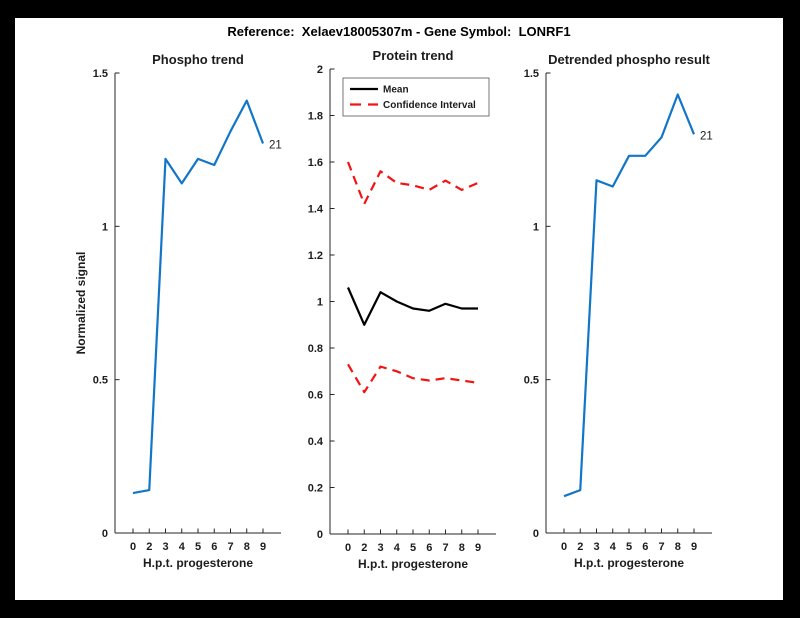 This screenshot has height=618, width=800. Describe the element at coordinates (198, 547) in the screenshot. I see `phospho-trend-x-tick-label: 5` at that location.